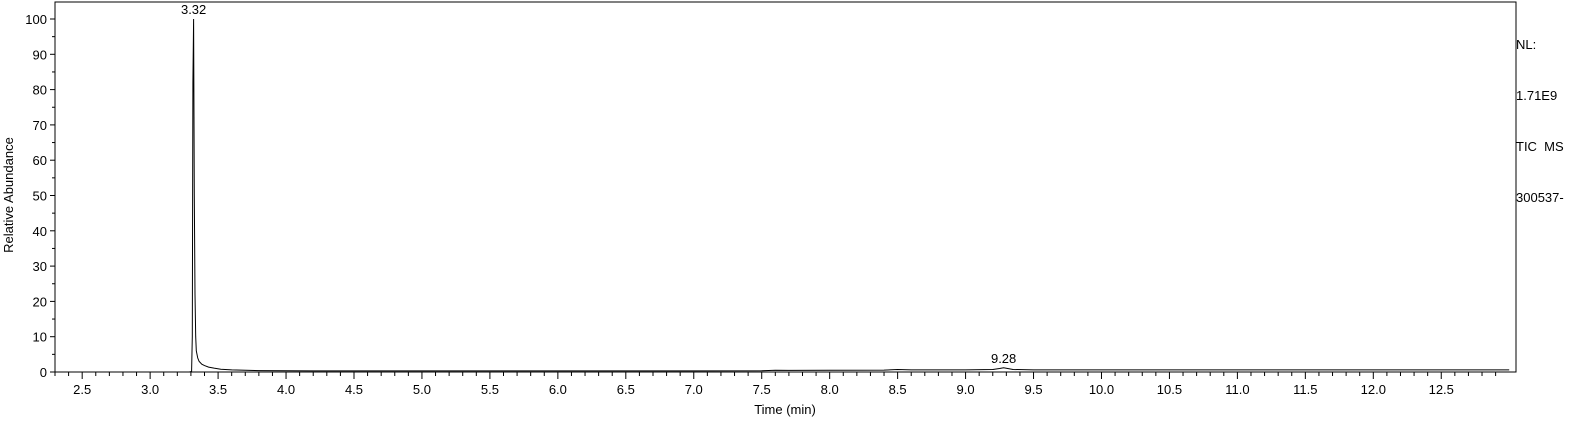 The image size is (1576, 421). What do you see at coordinates (966, 389) in the screenshot?
I see `x-tick-label: 9.0` at bounding box center [966, 389].